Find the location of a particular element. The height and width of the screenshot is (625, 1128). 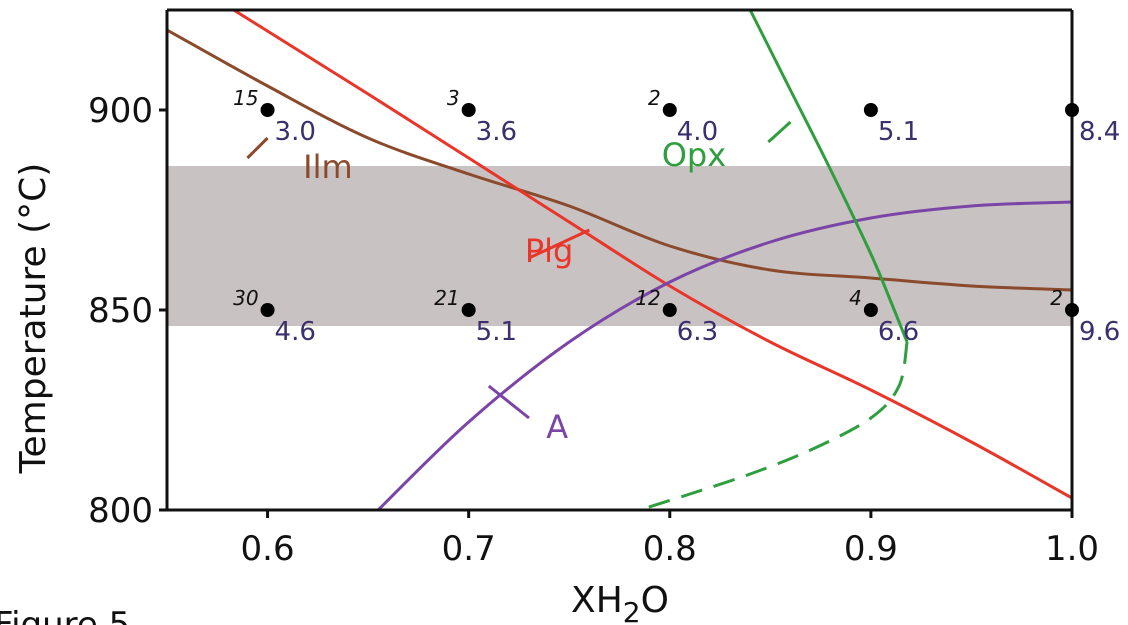

data-point-value-label: 6.3 is located at coordinates (697, 332).